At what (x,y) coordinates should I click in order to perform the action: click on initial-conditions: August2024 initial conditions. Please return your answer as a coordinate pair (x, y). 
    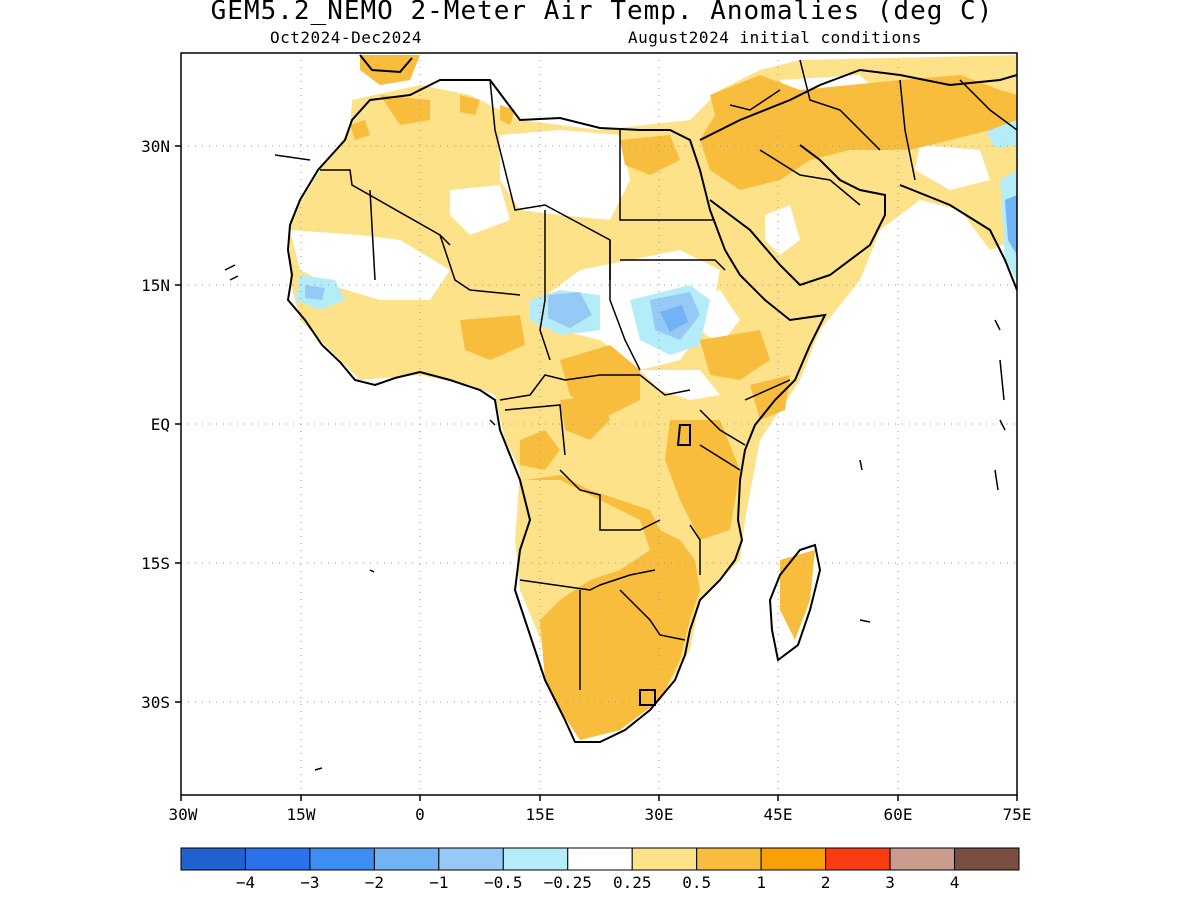
    Looking at the image, I should click on (775, 37).